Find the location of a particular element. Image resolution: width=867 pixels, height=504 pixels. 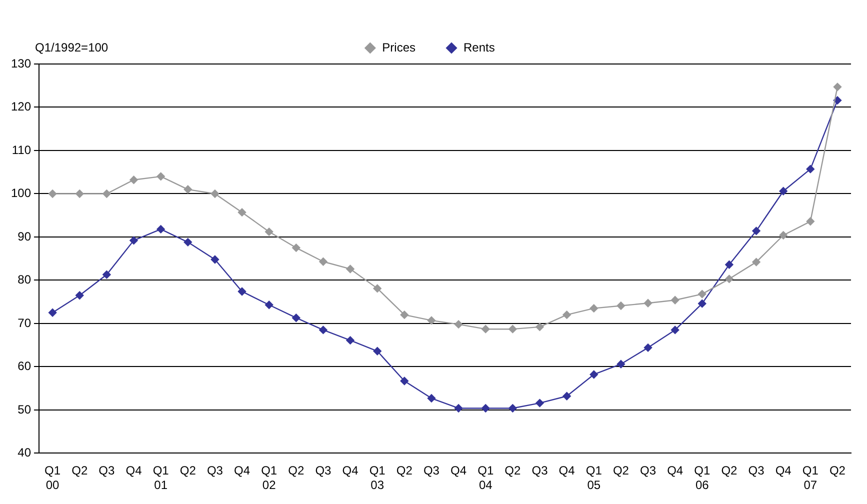

y-tick-label: 40 is located at coordinates (25, 453).